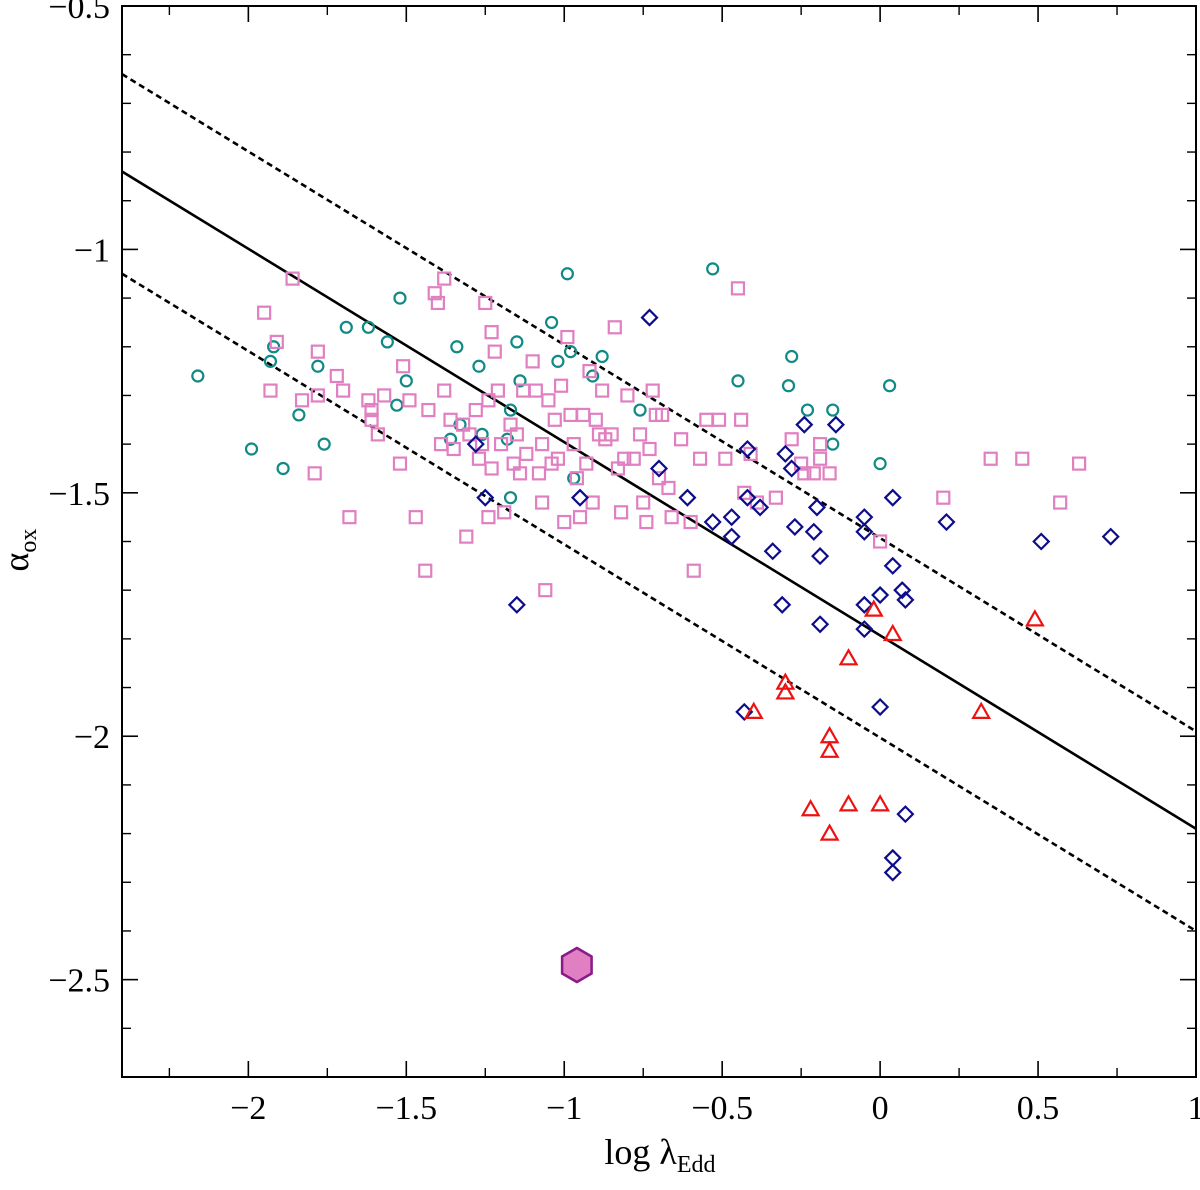 The image size is (1200, 1190). What do you see at coordinates (696, 1165) in the screenshot?
I see `x-axis-title-sub: Edd` at bounding box center [696, 1165].